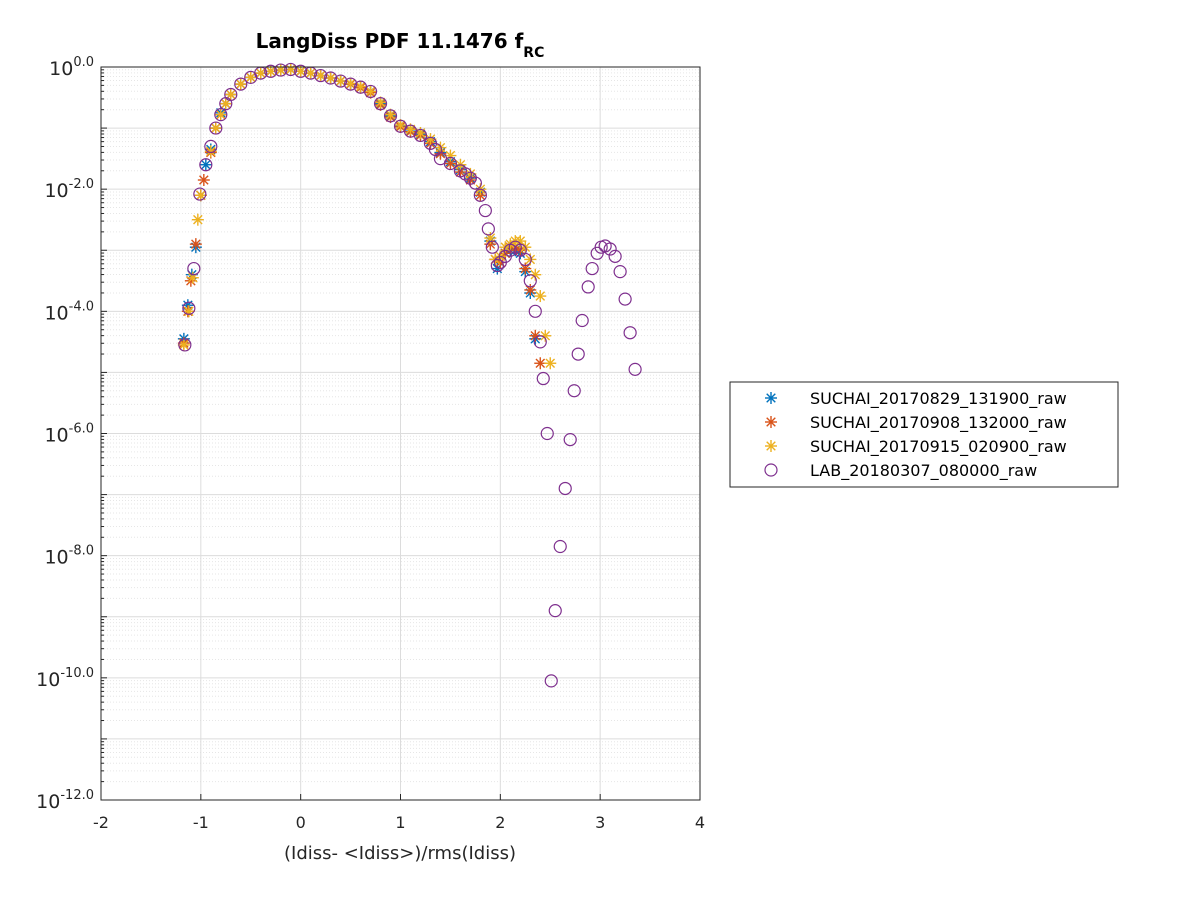 The height and width of the screenshot is (900, 1200). What do you see at coordinates (81, 306) in the screenshot?
I see `y-tick-exponent: -4.0` at bounding box center [81, 306].